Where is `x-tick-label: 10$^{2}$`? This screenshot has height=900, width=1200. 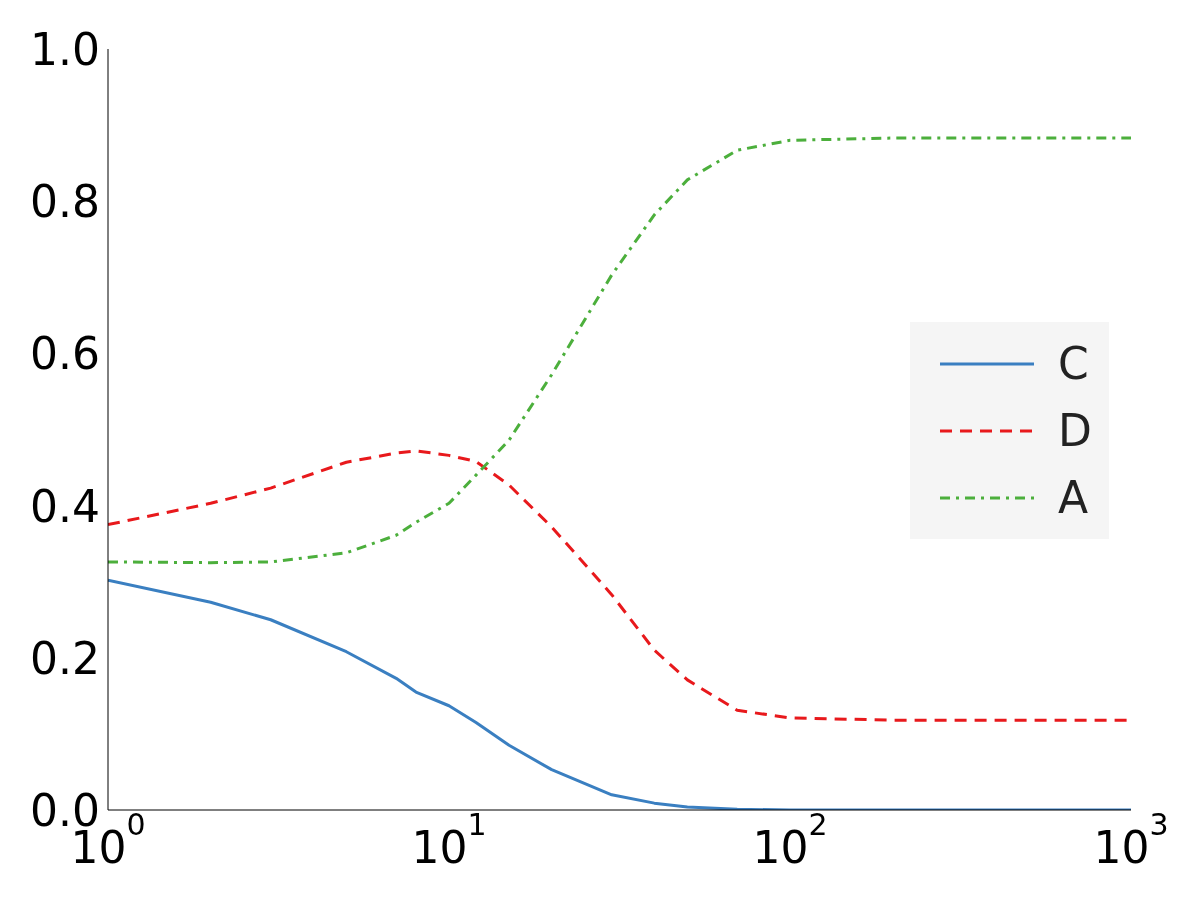
x-tick-label: 10$^{2}$ is located at coordinates (790, 839).